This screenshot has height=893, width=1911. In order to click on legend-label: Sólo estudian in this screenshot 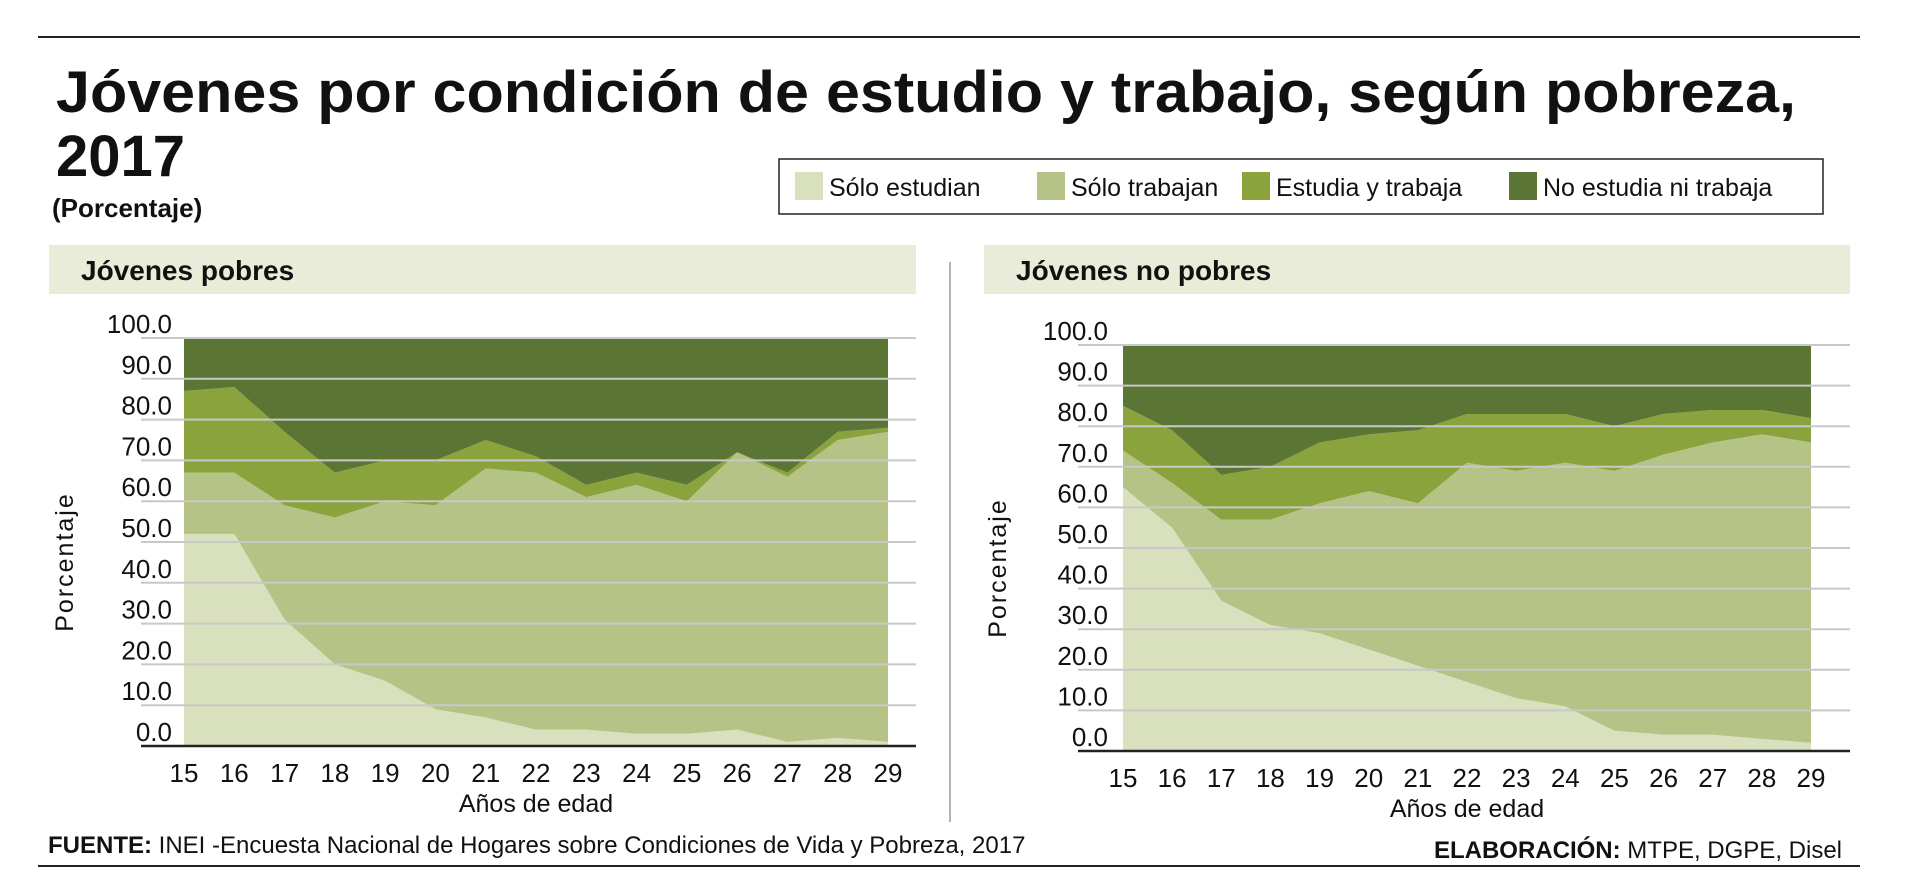, I will do `click(905, 188)`.